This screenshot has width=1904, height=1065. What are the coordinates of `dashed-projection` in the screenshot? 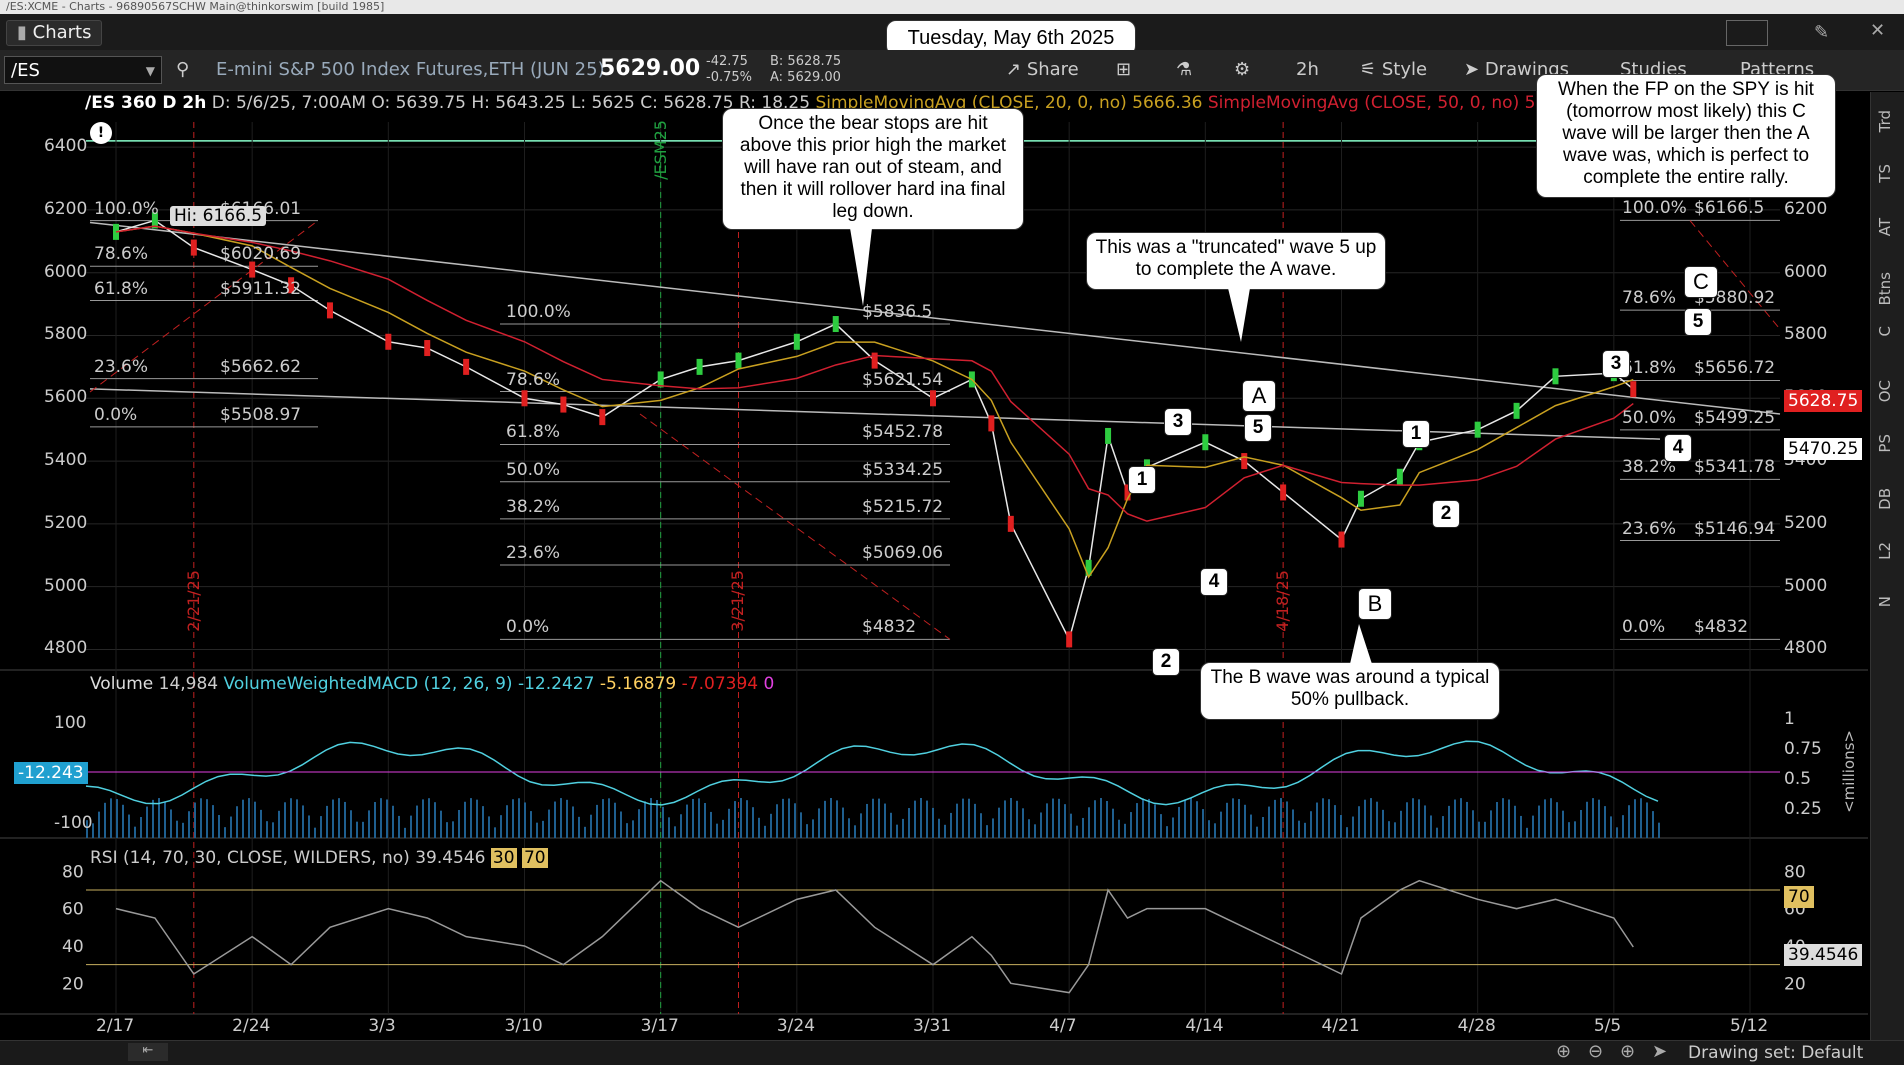 It's located at (1735, 275).